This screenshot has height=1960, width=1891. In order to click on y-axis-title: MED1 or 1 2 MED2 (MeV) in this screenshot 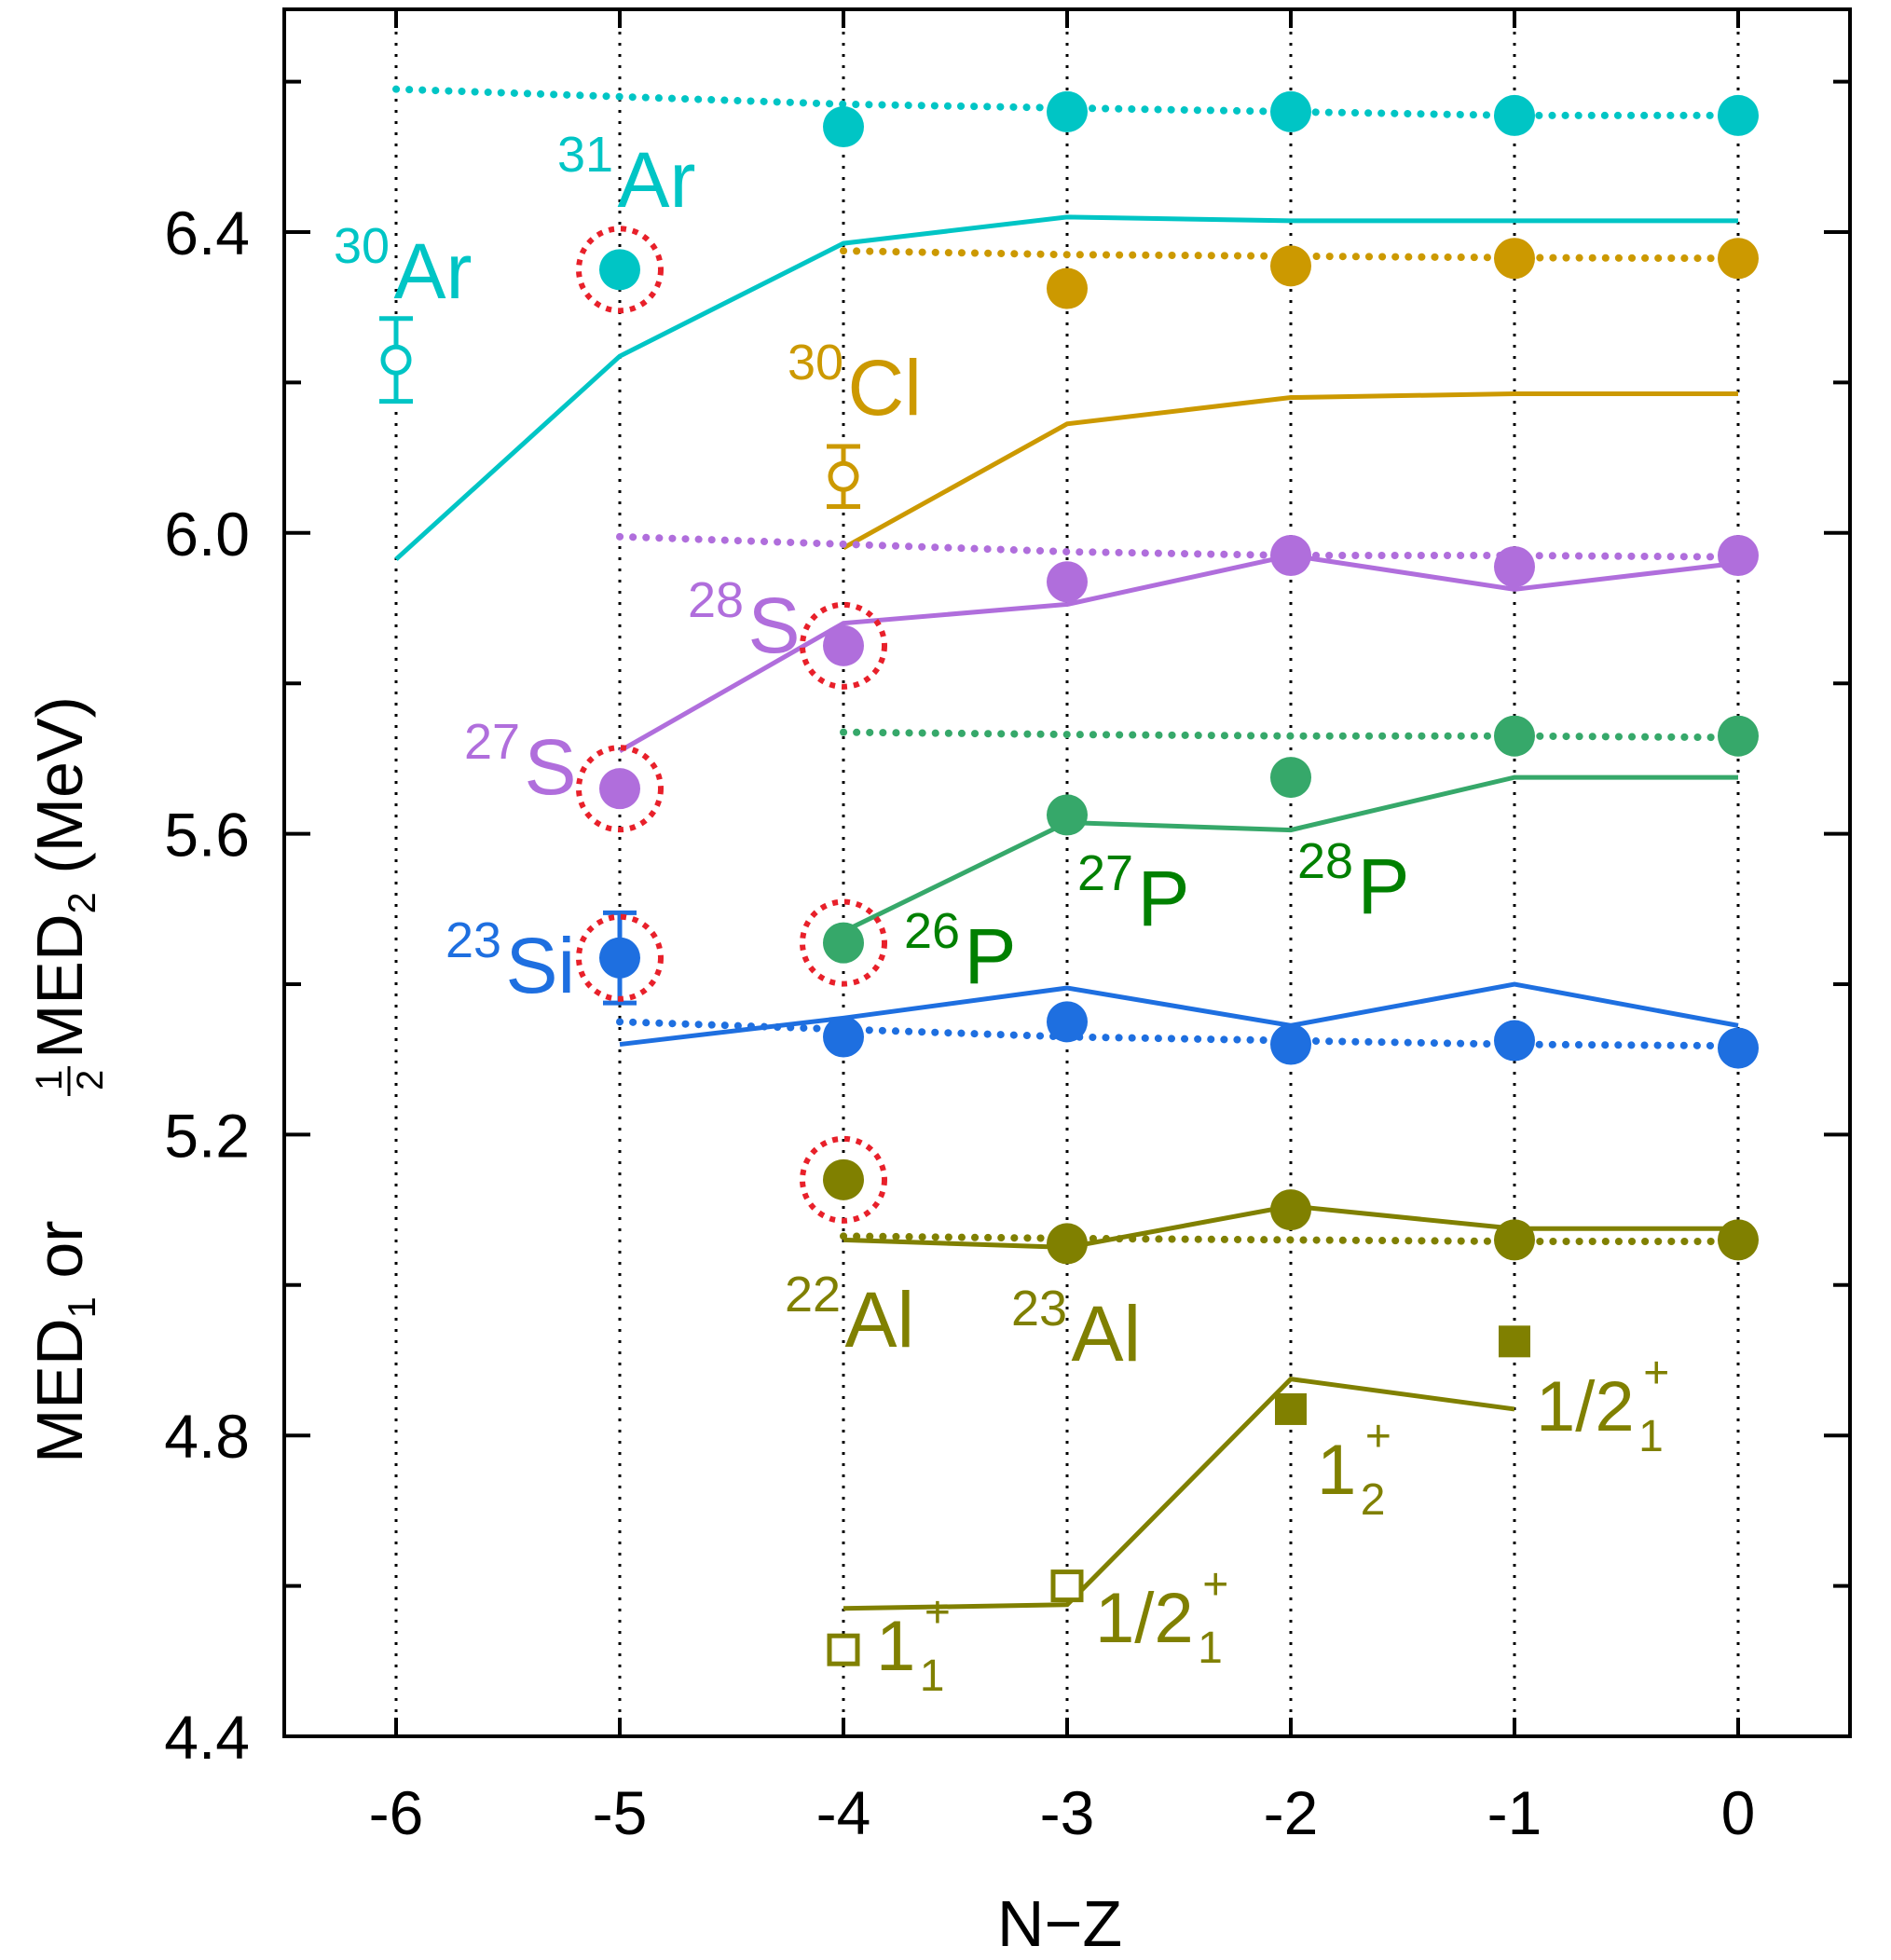, I will do `click(67, 1079)`.